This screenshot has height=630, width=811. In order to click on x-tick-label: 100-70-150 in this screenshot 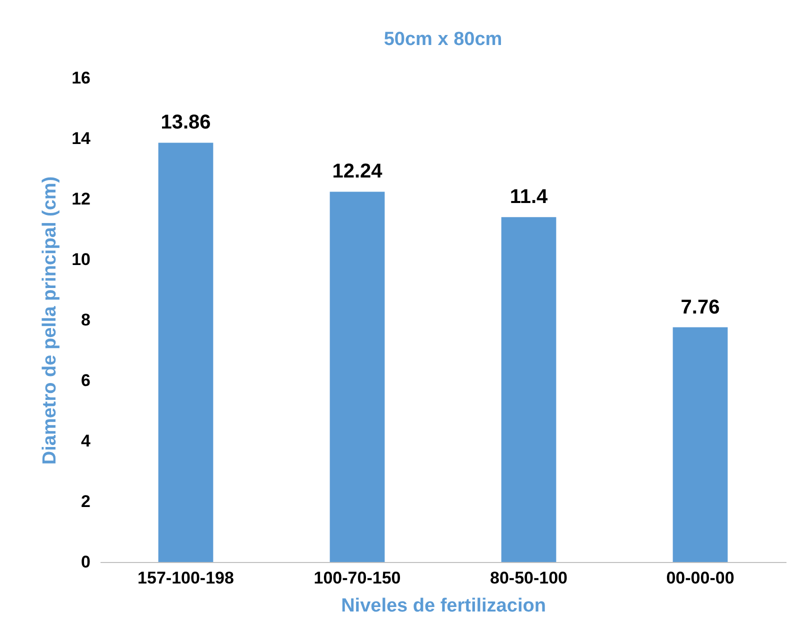, I will do `click(357, 578)`.